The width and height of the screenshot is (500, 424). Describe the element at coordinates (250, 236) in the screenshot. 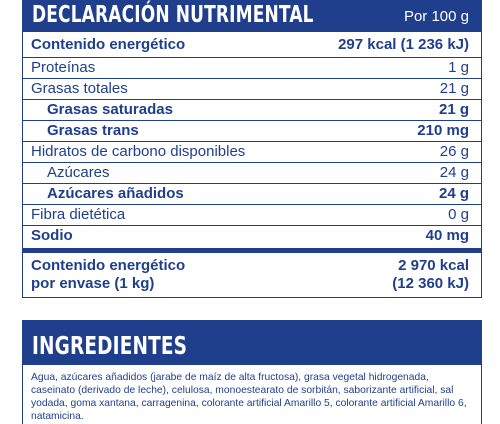

I see `row-sodium: Sodio 40 mg` at that location.